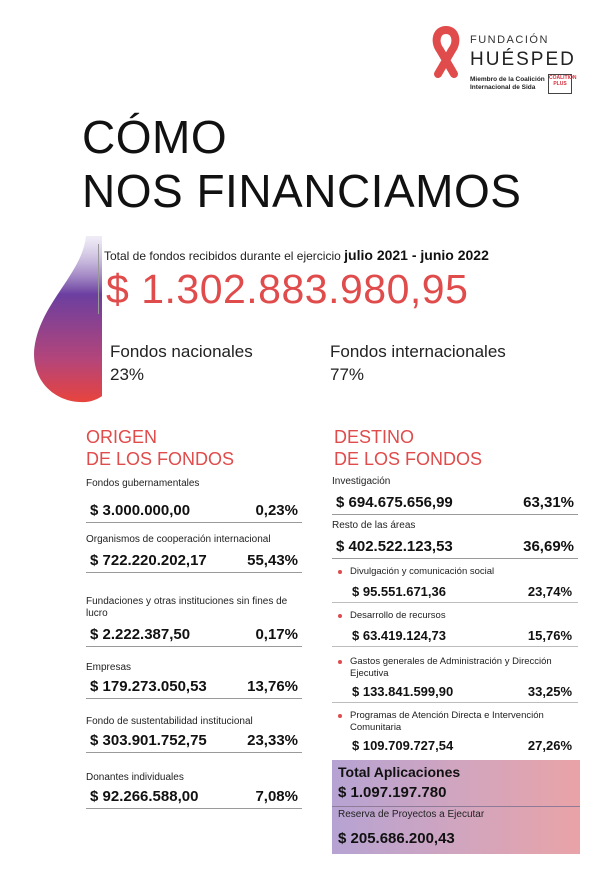  Describe the element at coordinates (403, 691) in the screenshot. I see `destino-subitem-amount: $ 133.841.599,90` at that location.